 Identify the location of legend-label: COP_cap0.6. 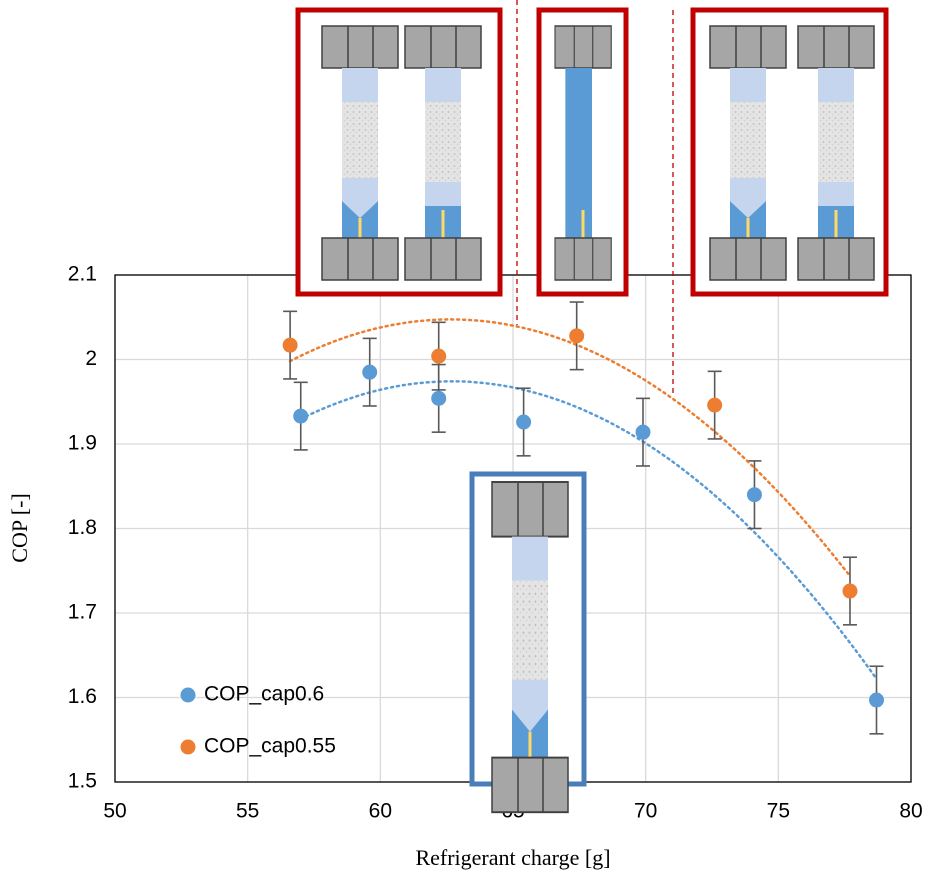
(264, 694).